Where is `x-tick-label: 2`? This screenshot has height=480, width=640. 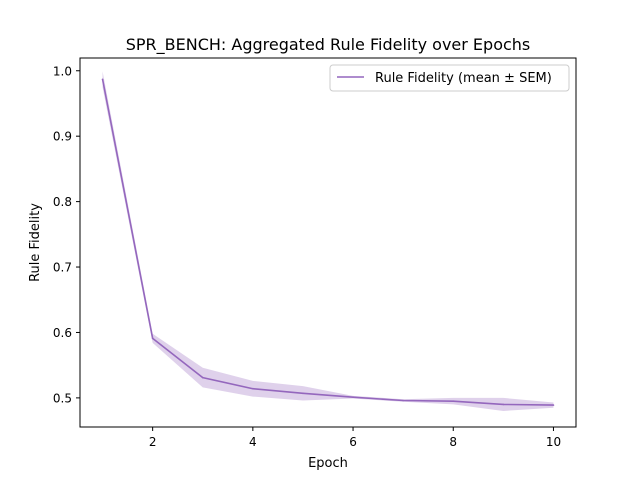
x-tick-label: 2 is located at coordinates (153, 442).